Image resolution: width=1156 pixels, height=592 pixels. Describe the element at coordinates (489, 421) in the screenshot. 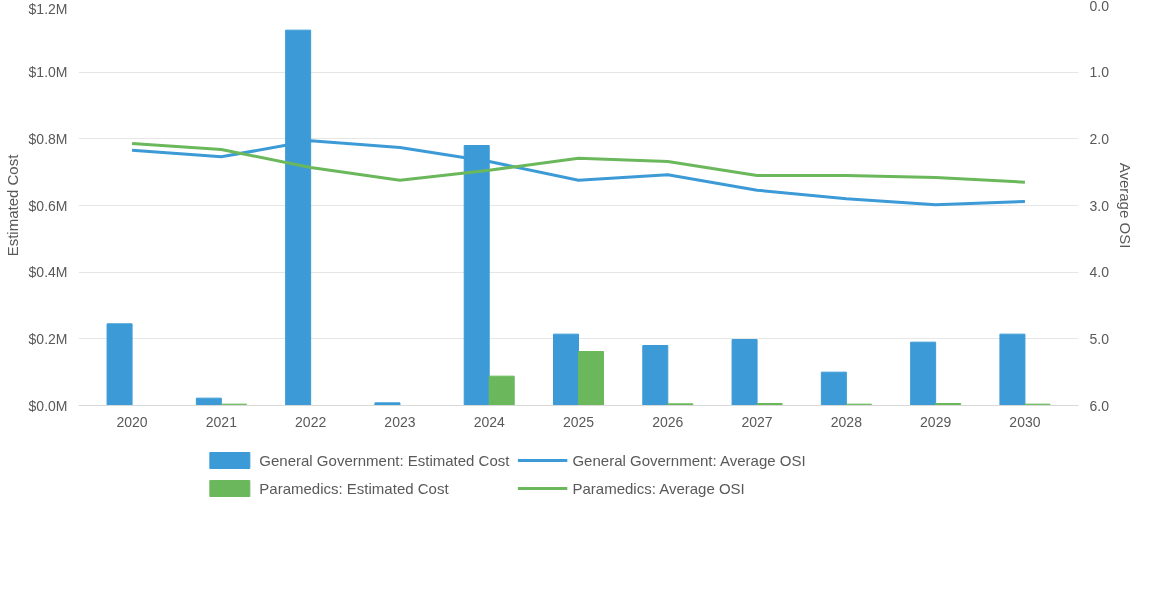

I see `x-tick-label: 2024` at that location.